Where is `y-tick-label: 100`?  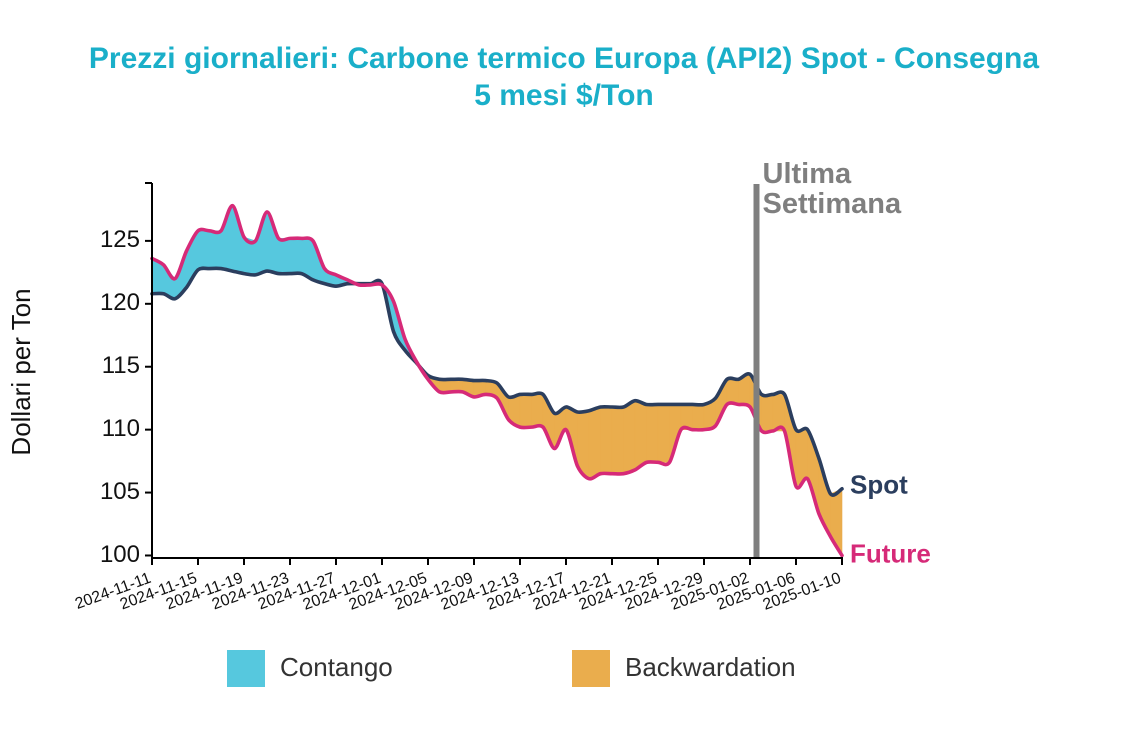
y-tick-label: 100 is located at coordinates (120, 554).